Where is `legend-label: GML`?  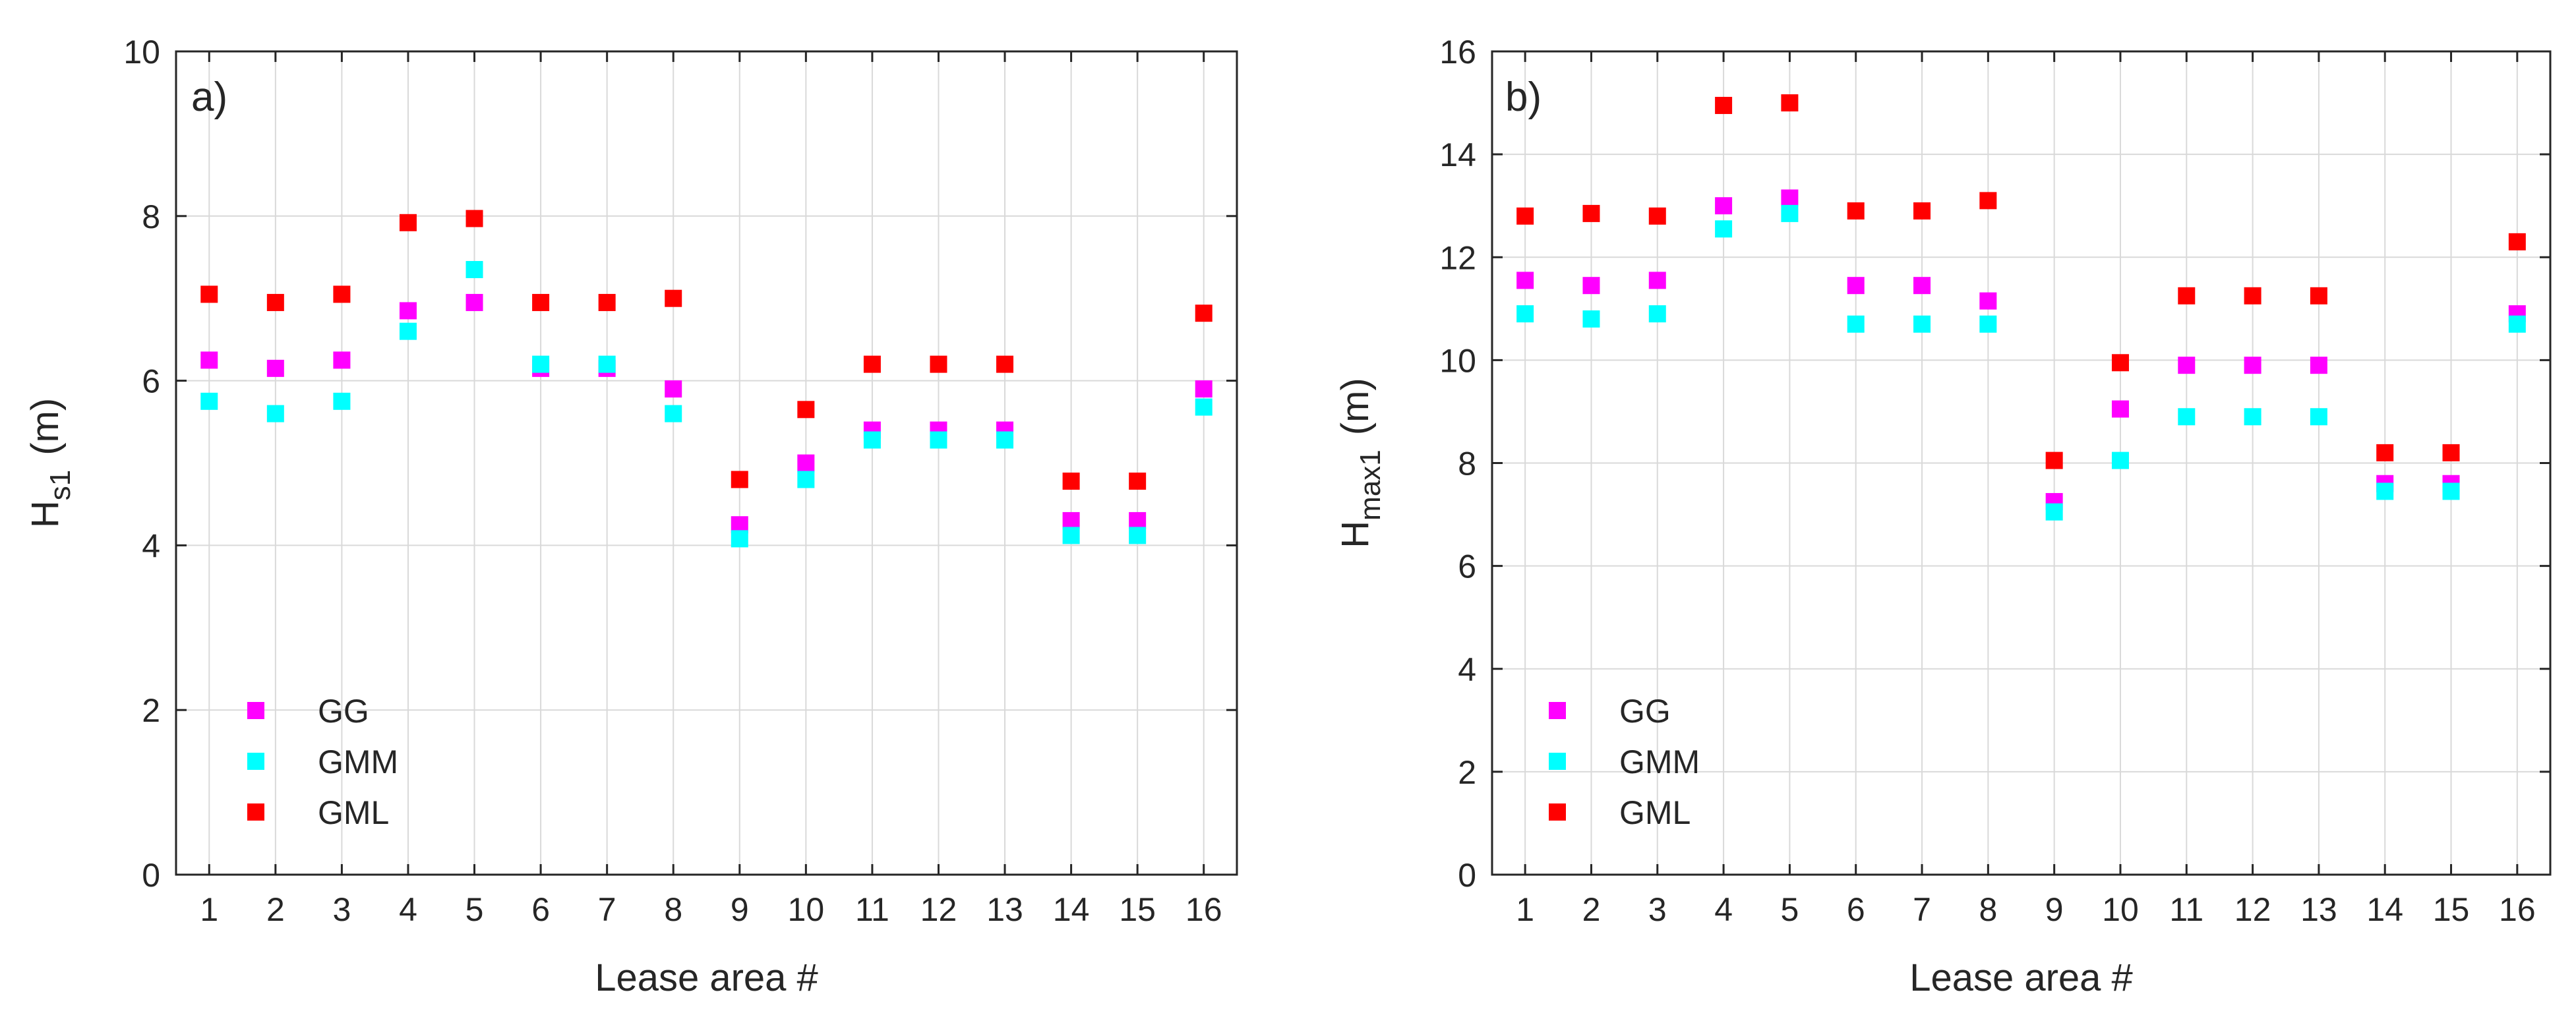
legend-label: GML is located at coordinates (1655, 812).